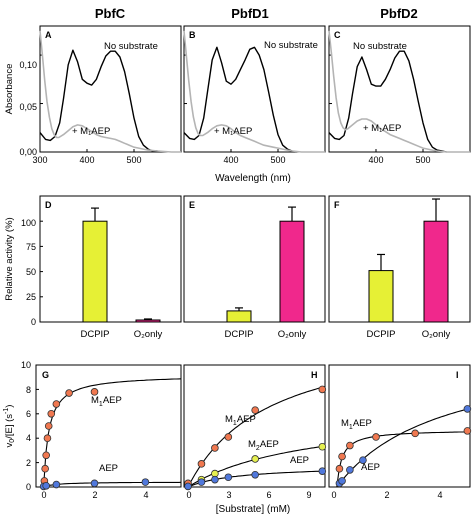 The image size is (474, 517). What do you see at coordinates (145, 495) in the screenshot?
I see `x-tick-label: 4` at bounding box center [145, 495].